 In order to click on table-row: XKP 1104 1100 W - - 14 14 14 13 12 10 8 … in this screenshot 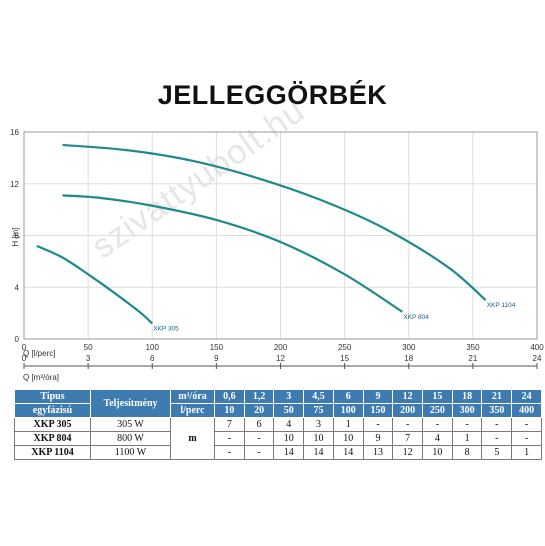, I will do `click(278, 452)`.